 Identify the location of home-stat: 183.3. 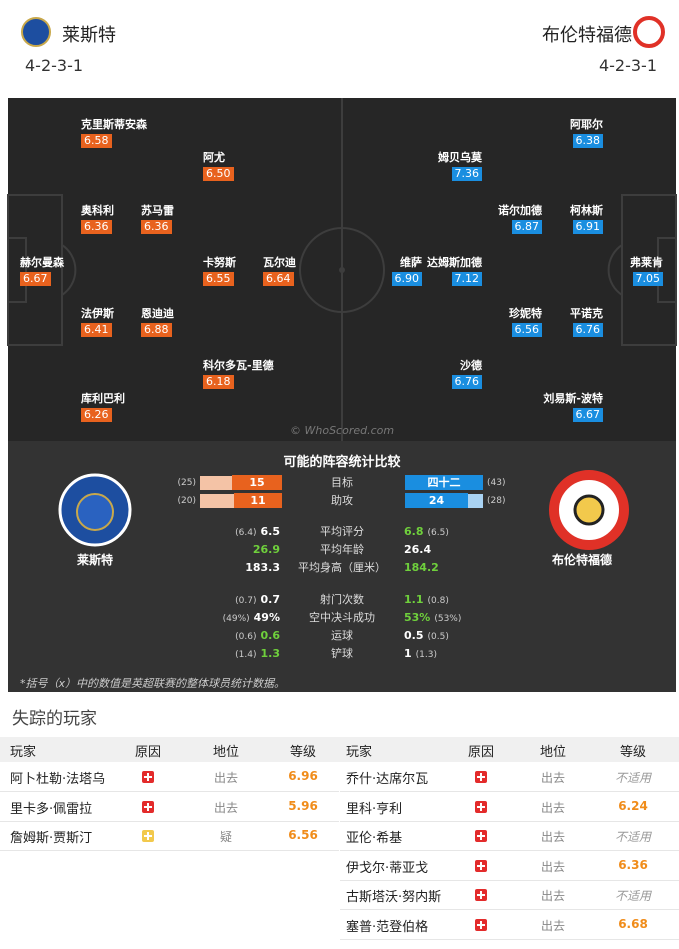
(262, 568).